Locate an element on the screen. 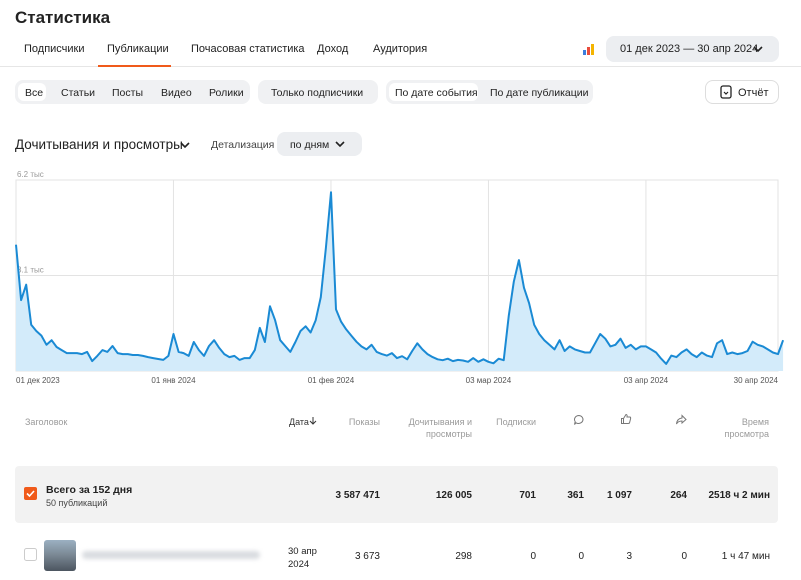  tab: Доход is located at coordinates (333, 49).